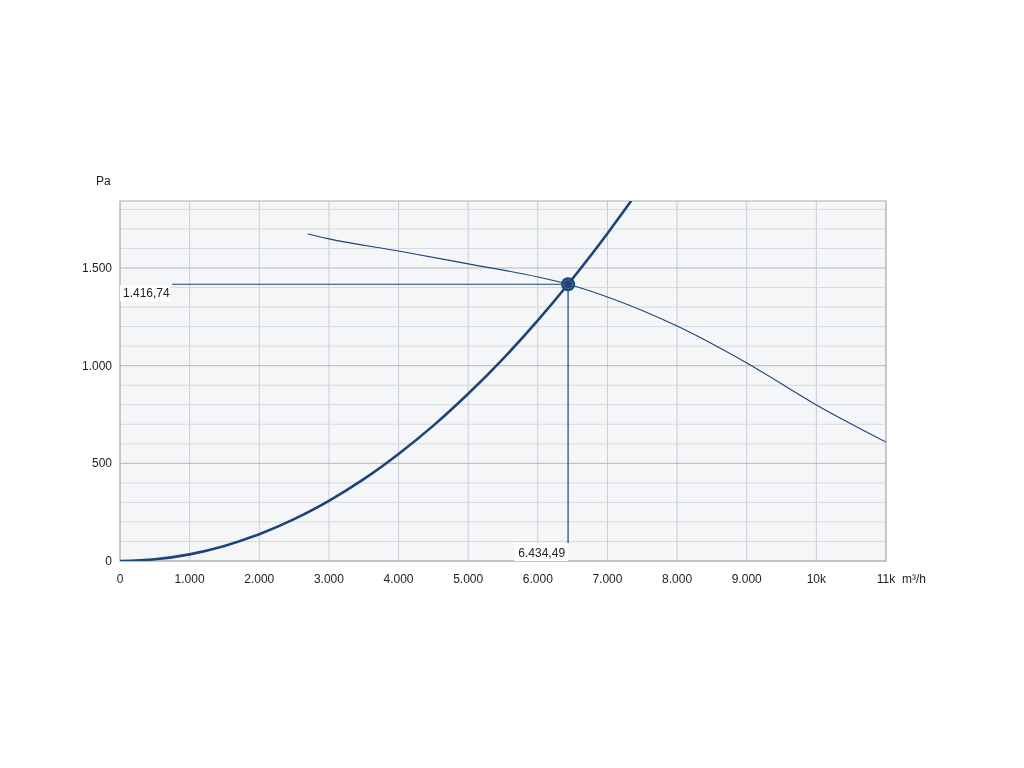  Describe the element at coordinates (607, 579) in the screenshot. I see `x-tick-label: 7.000` at that location.